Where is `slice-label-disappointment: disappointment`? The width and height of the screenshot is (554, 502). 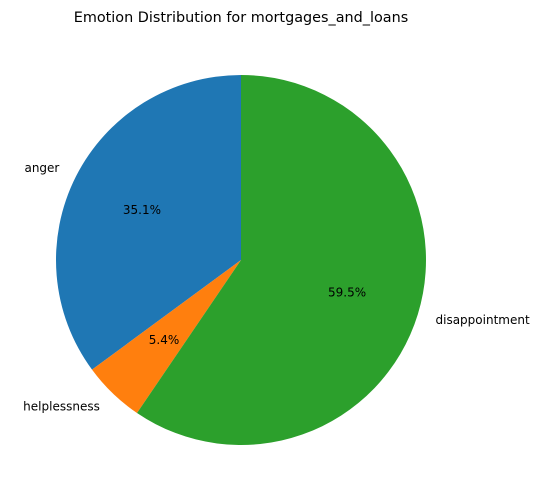 slice-label-disappointment: disappointment is located at coordinates (483, 320).